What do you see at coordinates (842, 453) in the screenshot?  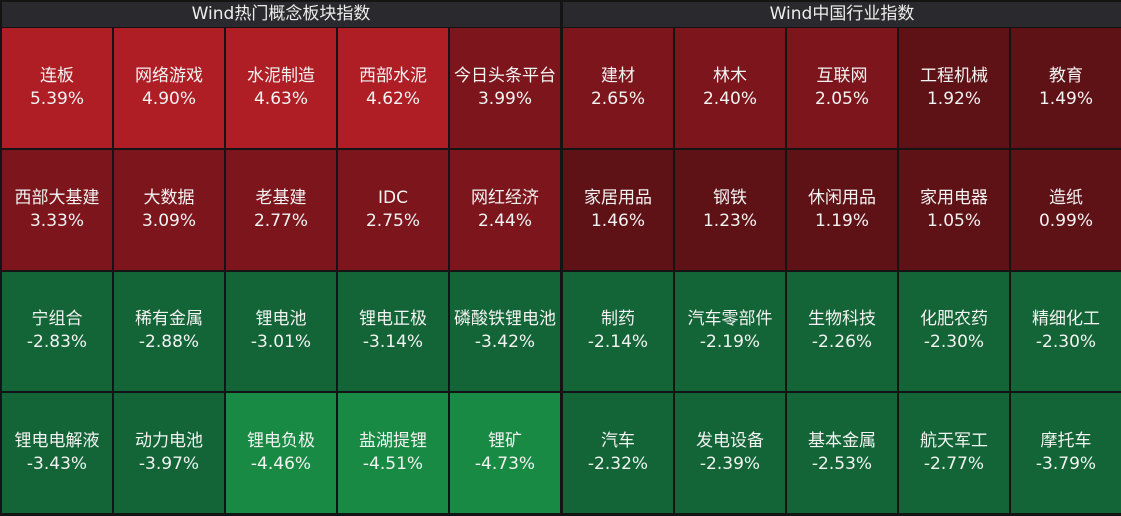 I see `heatmap-tile: 基本金属 -2.53%` at bounding box center [842, 453].